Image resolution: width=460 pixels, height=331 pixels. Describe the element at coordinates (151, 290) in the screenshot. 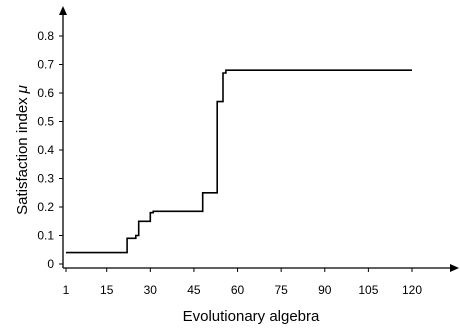

I see `x-tick-label: 30` at that location.